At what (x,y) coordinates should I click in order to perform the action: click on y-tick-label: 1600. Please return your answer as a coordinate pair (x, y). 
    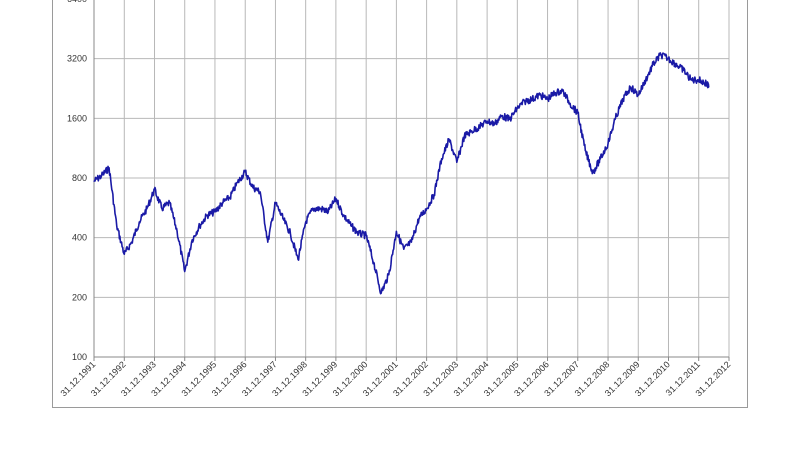
    Looking at the image, I should click on (77, 118).